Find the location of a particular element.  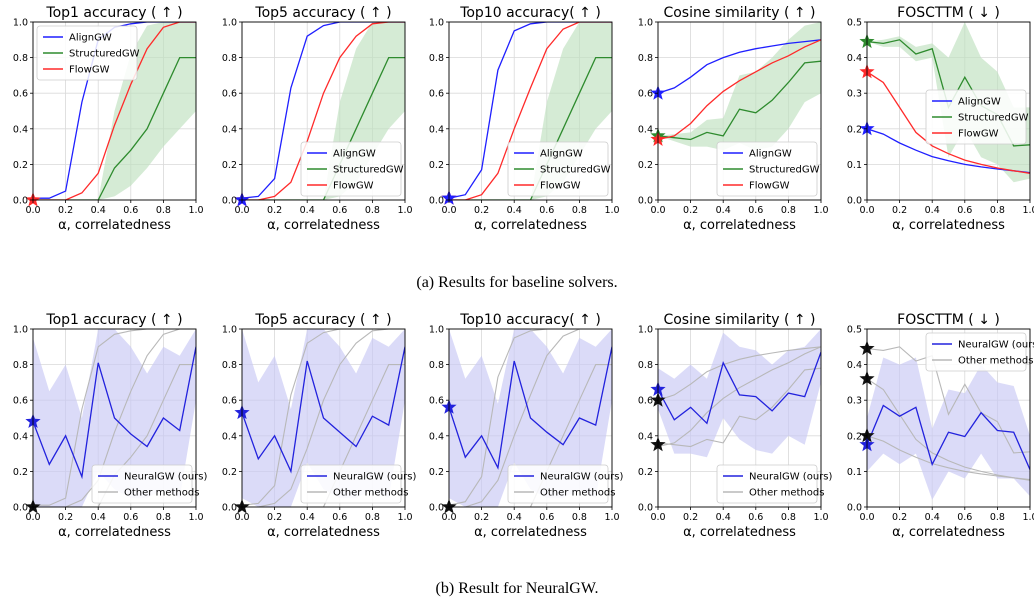

band-NeuralGW (ours) is located at coordinates (739, 393).